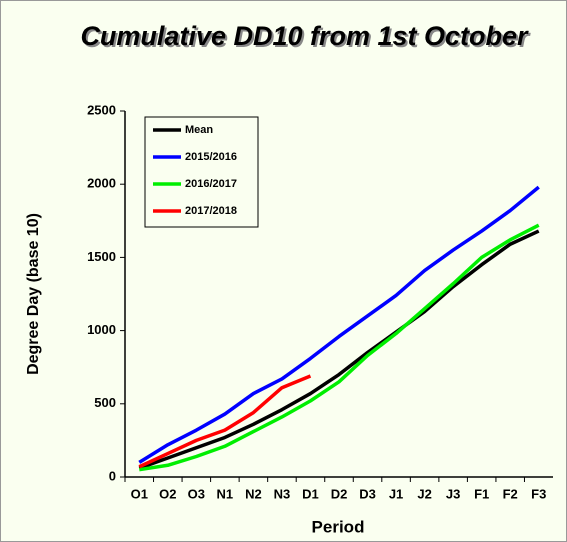  Describe the element at coordinates (199, 130) in the screenshot. I see `legend-label: Mean` at that location.